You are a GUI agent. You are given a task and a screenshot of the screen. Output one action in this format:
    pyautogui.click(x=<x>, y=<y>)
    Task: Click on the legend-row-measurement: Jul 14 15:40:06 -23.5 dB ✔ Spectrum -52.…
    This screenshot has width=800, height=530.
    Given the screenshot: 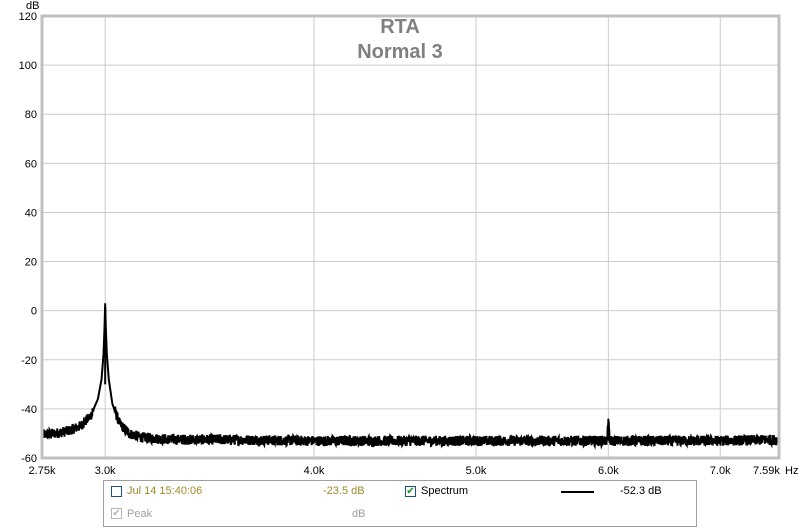 What is the action you would take?
    pyautogui.click(x=400, y=494)
    